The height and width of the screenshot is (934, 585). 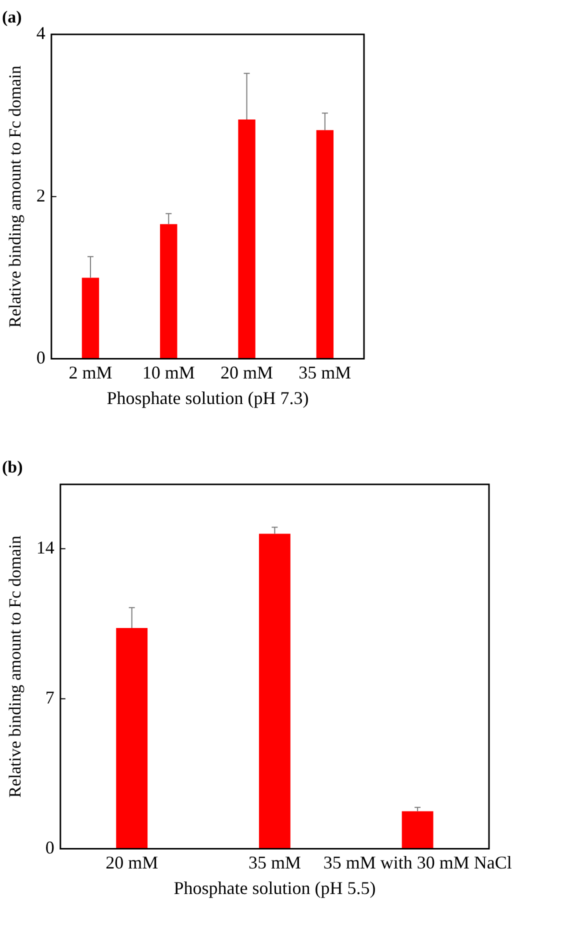 I want to click on x-tick-label: 35 mM with 30 mM NaCl, so click(x=417, y=862).